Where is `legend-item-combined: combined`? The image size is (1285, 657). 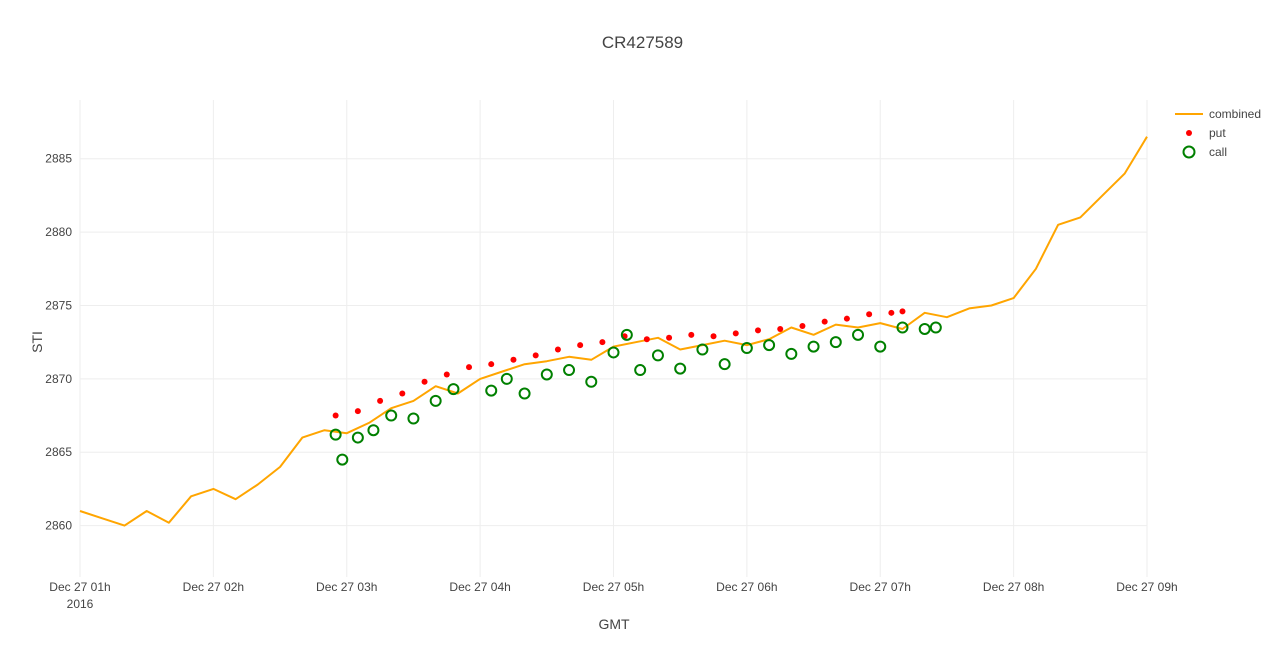
legend-item-combined: combined is located at coordinates (1218, 114).